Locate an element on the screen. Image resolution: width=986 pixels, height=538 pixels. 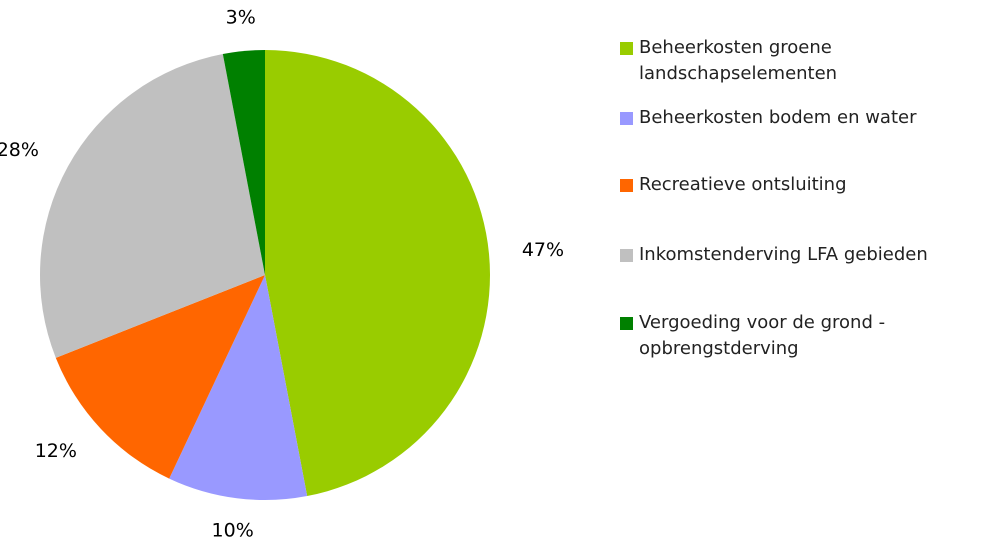
legend-item: Beheerkosten bodem en water is located at coordinates (795, 118).